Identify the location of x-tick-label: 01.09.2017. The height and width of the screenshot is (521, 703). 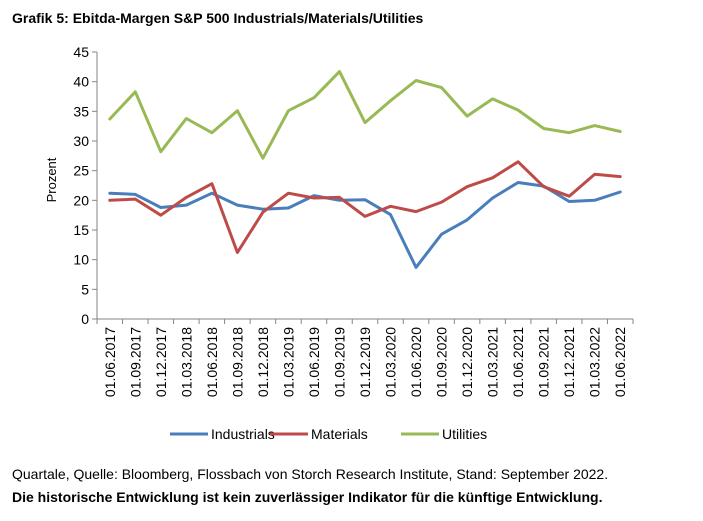
(135, 362).